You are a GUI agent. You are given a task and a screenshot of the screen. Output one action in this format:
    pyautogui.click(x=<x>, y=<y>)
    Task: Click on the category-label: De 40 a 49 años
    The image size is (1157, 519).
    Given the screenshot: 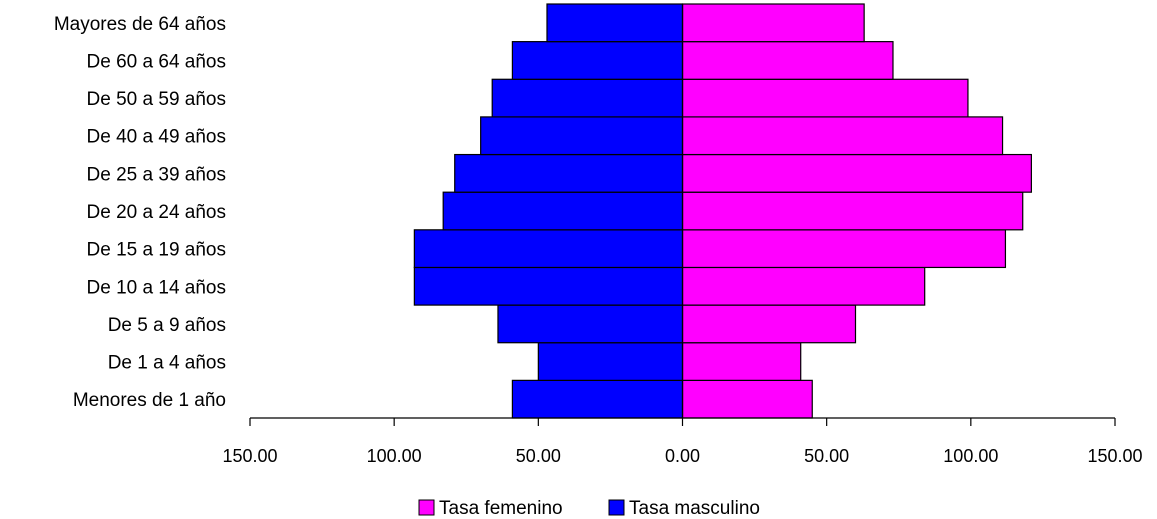 What is the action you would take?
    pyautogui.click(x=156, y=137)
    